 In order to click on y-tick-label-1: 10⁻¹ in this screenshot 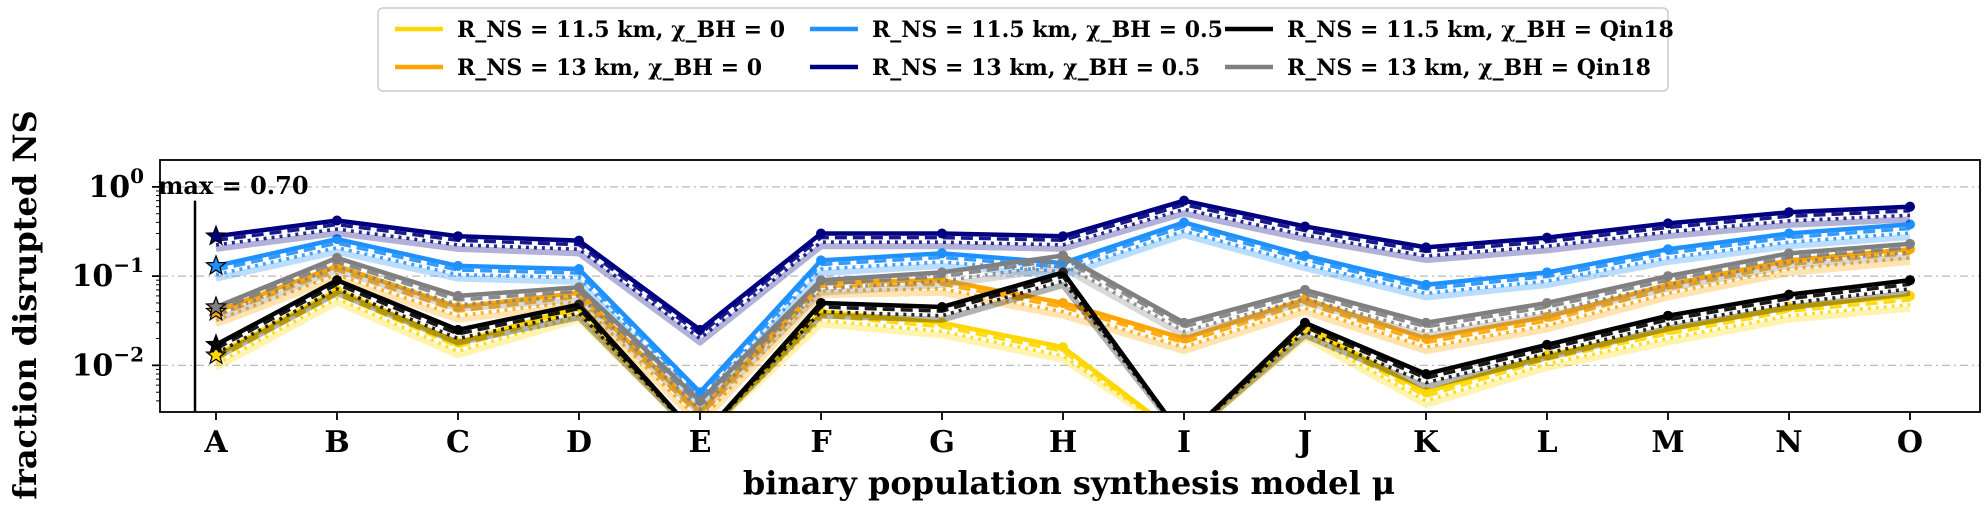, I will do `click(108, 273)`.